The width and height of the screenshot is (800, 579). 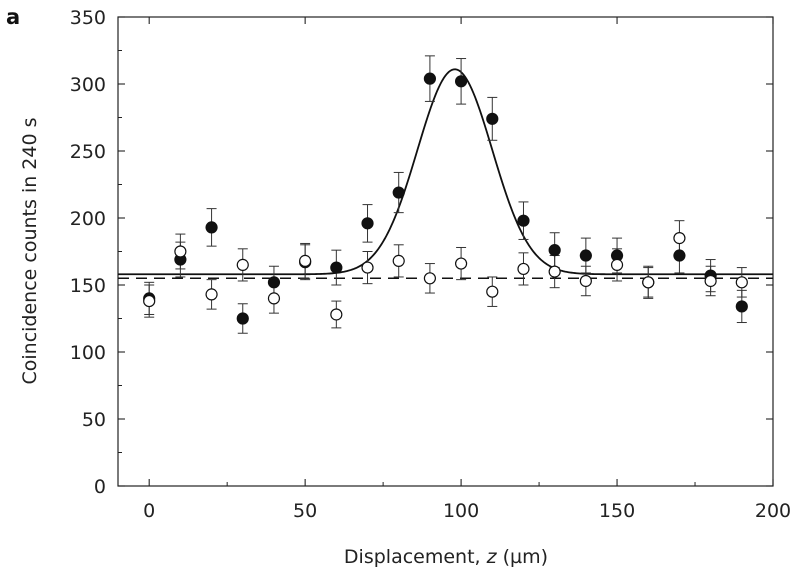 What do you see at coordinates (305, 511) in the screenshot?
I see `x-tick-label: 50` at bounding box center [305, 511].